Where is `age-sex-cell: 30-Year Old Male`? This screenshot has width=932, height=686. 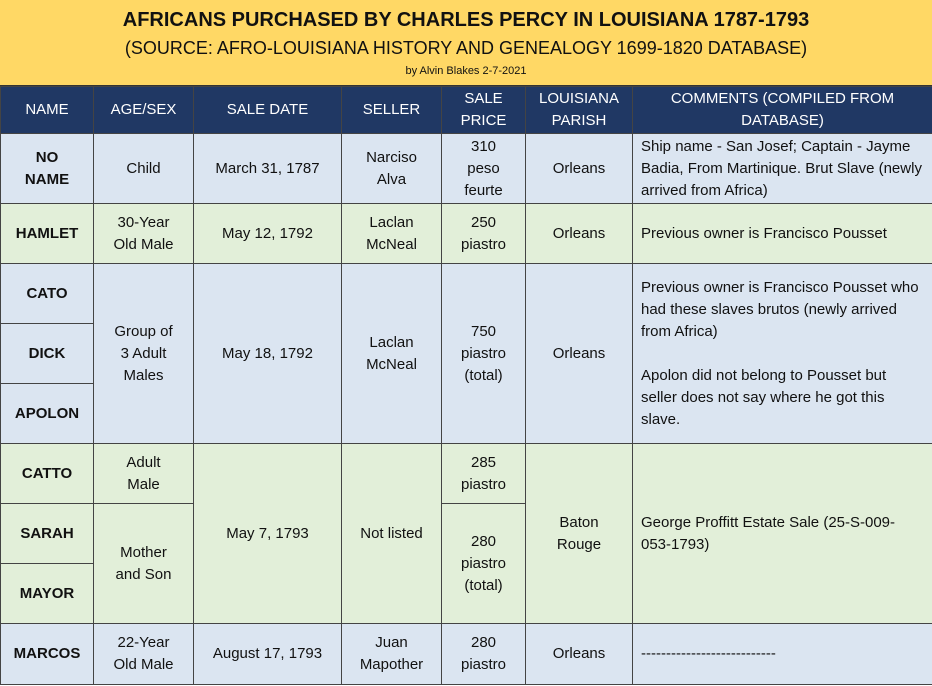 age-sex-cell: 30-Year Old Male is located at coordinates (143, 233).